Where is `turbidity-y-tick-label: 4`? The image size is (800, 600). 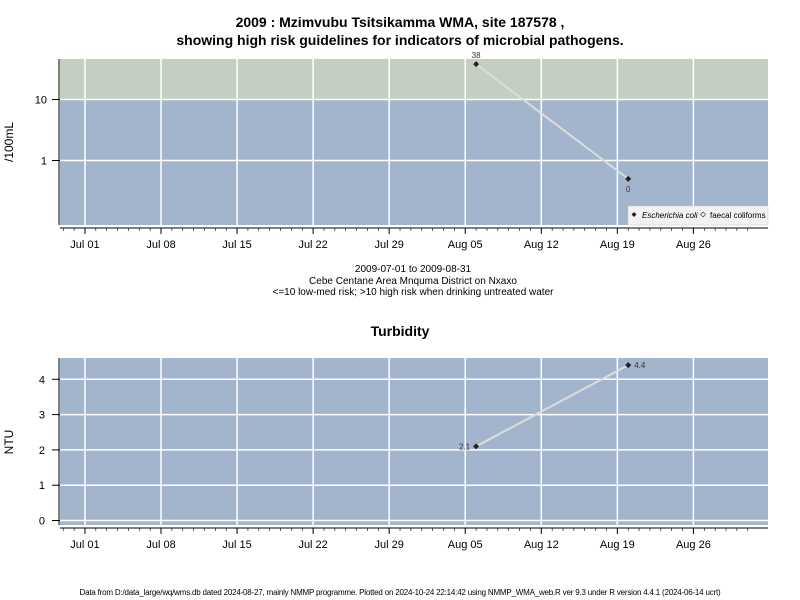
turbidity-y-tick-label: 4 is located at coordinates (42, 380).